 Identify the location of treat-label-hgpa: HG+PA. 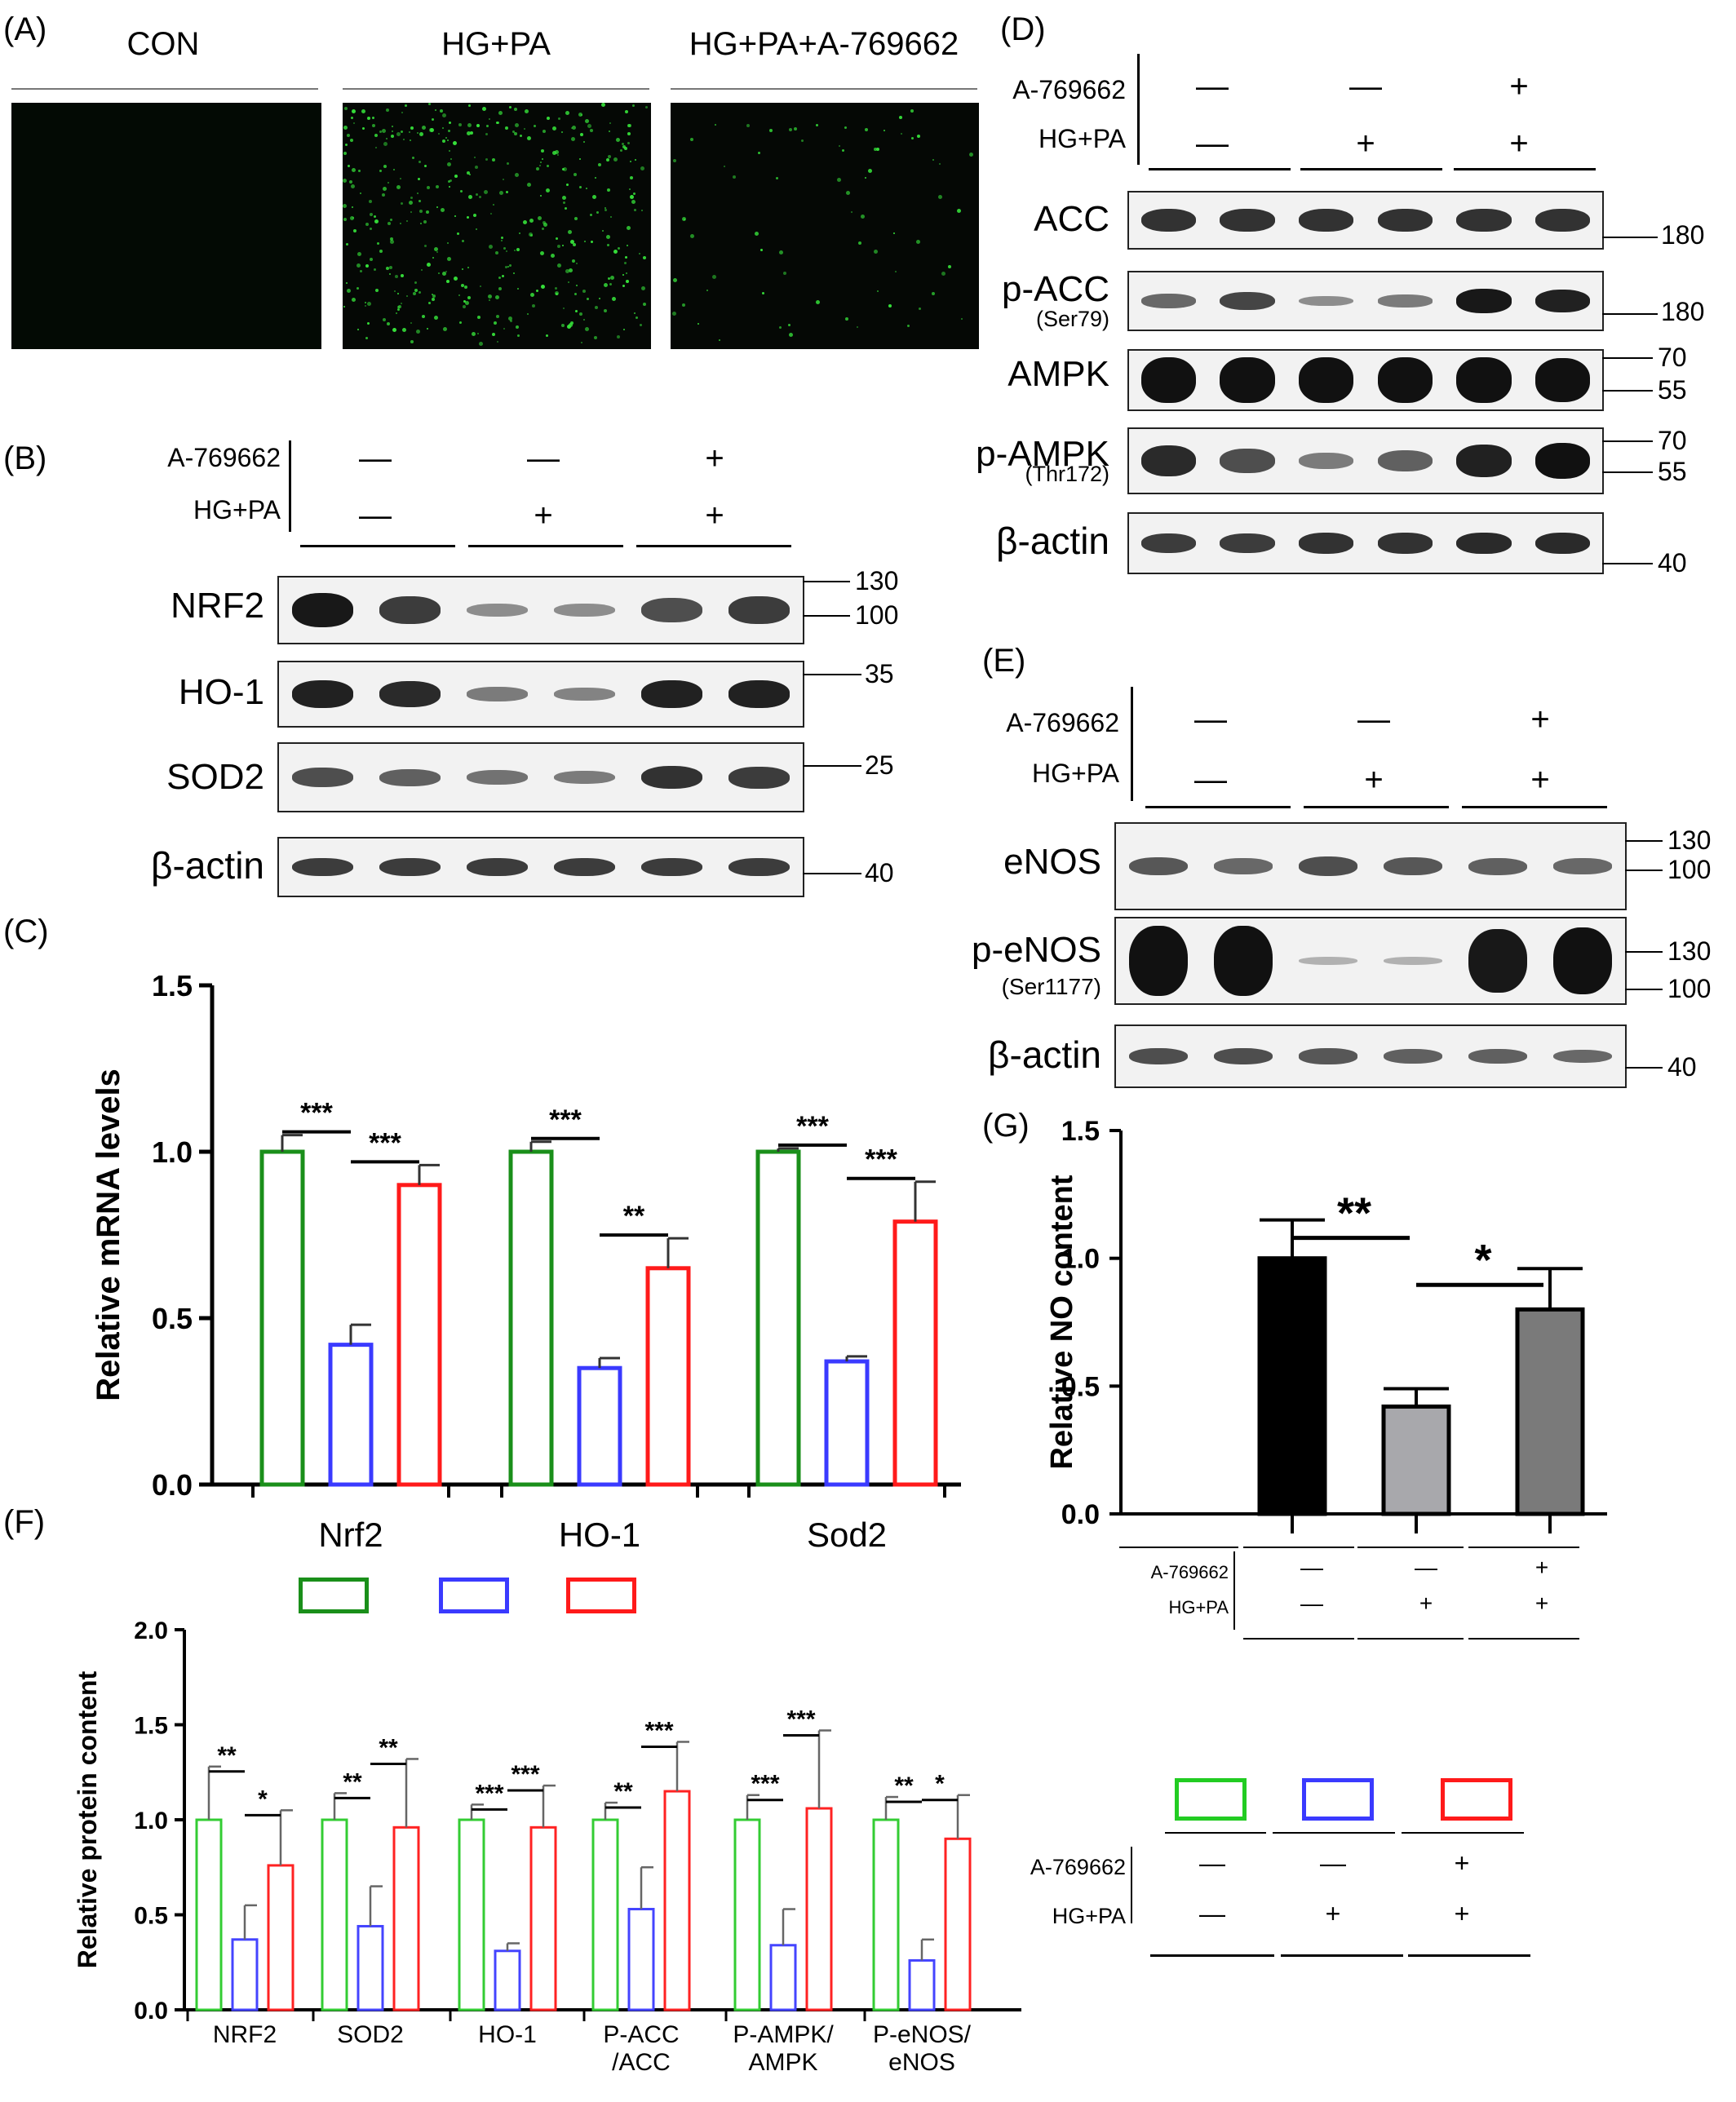
(1082, 138).